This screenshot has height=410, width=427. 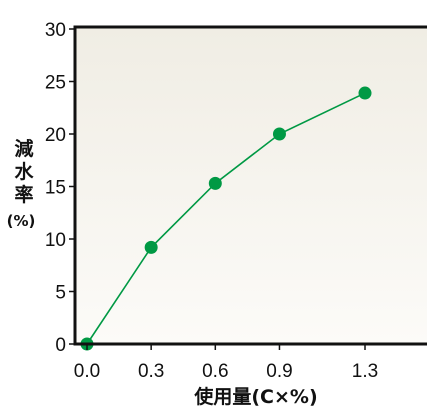 I want to click on y-tick-label: 0, so click(x=60, y=345).